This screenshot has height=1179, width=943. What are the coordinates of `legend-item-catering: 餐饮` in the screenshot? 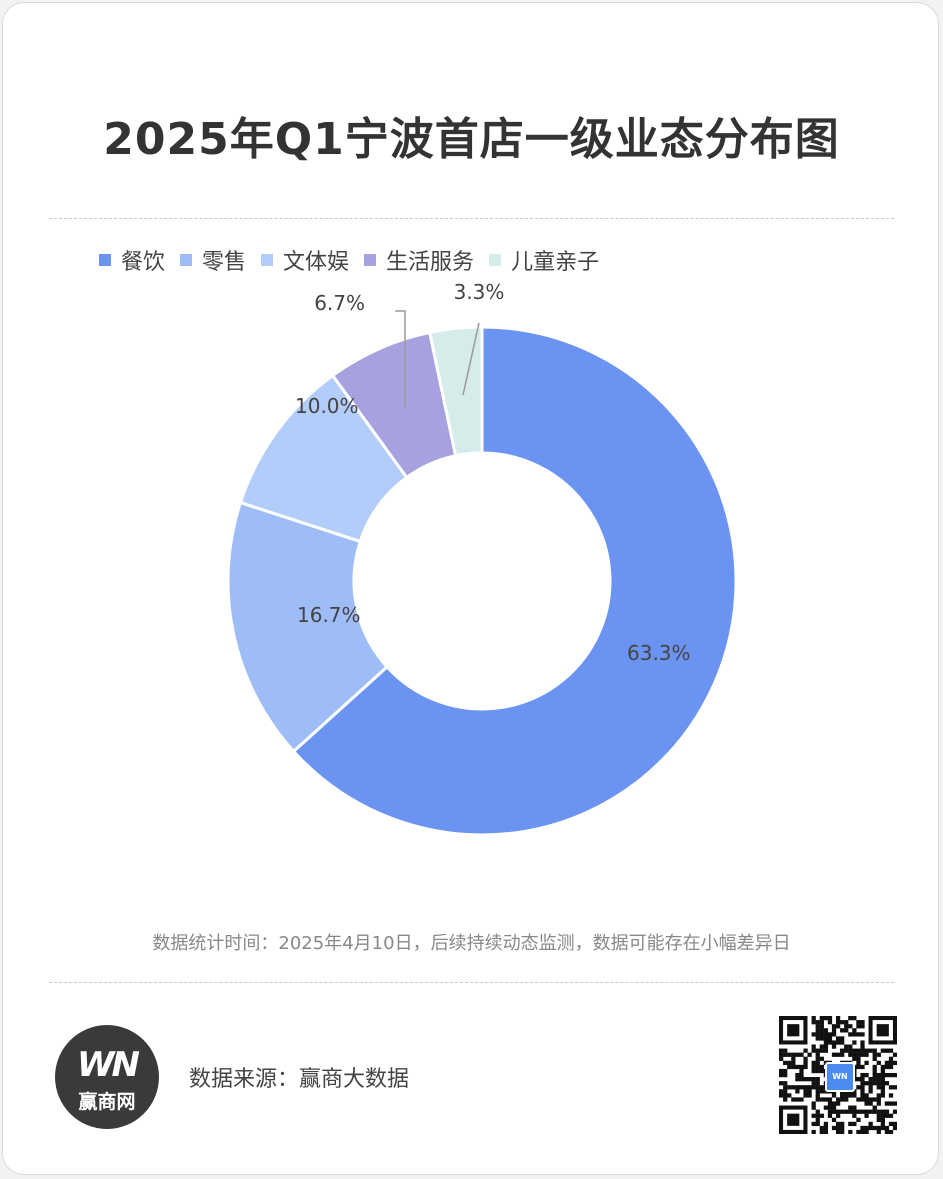 It's located at (132, 260).